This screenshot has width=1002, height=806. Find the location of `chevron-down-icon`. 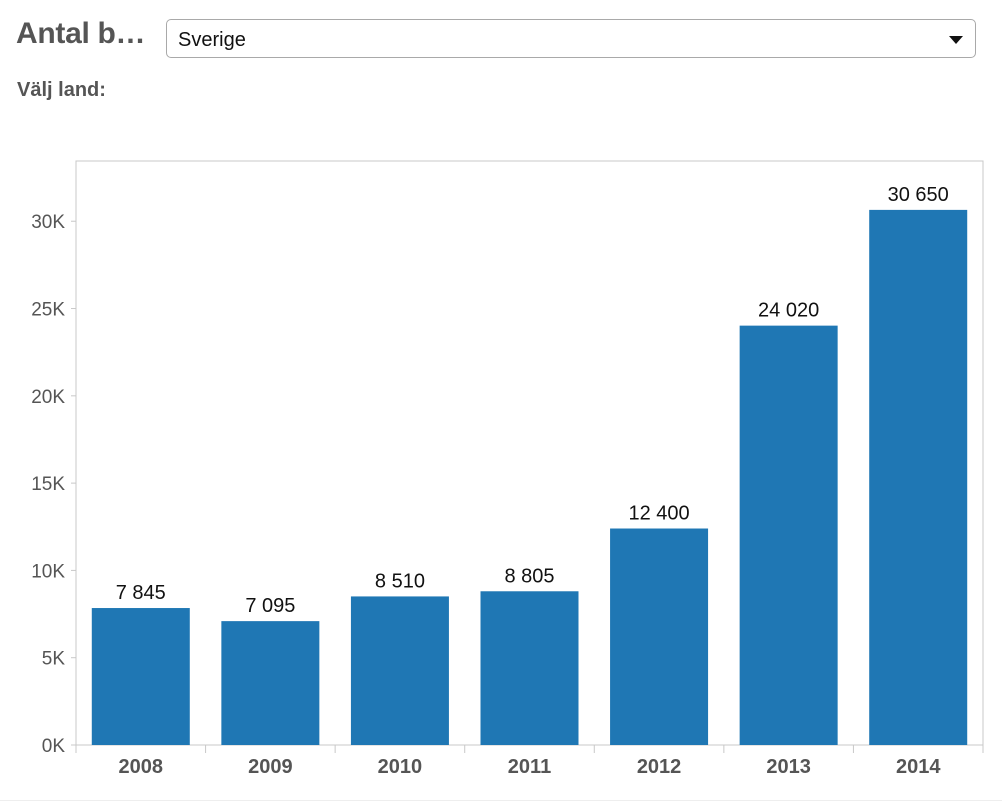

chevron-down-icon is located at coordinates (956, 40).